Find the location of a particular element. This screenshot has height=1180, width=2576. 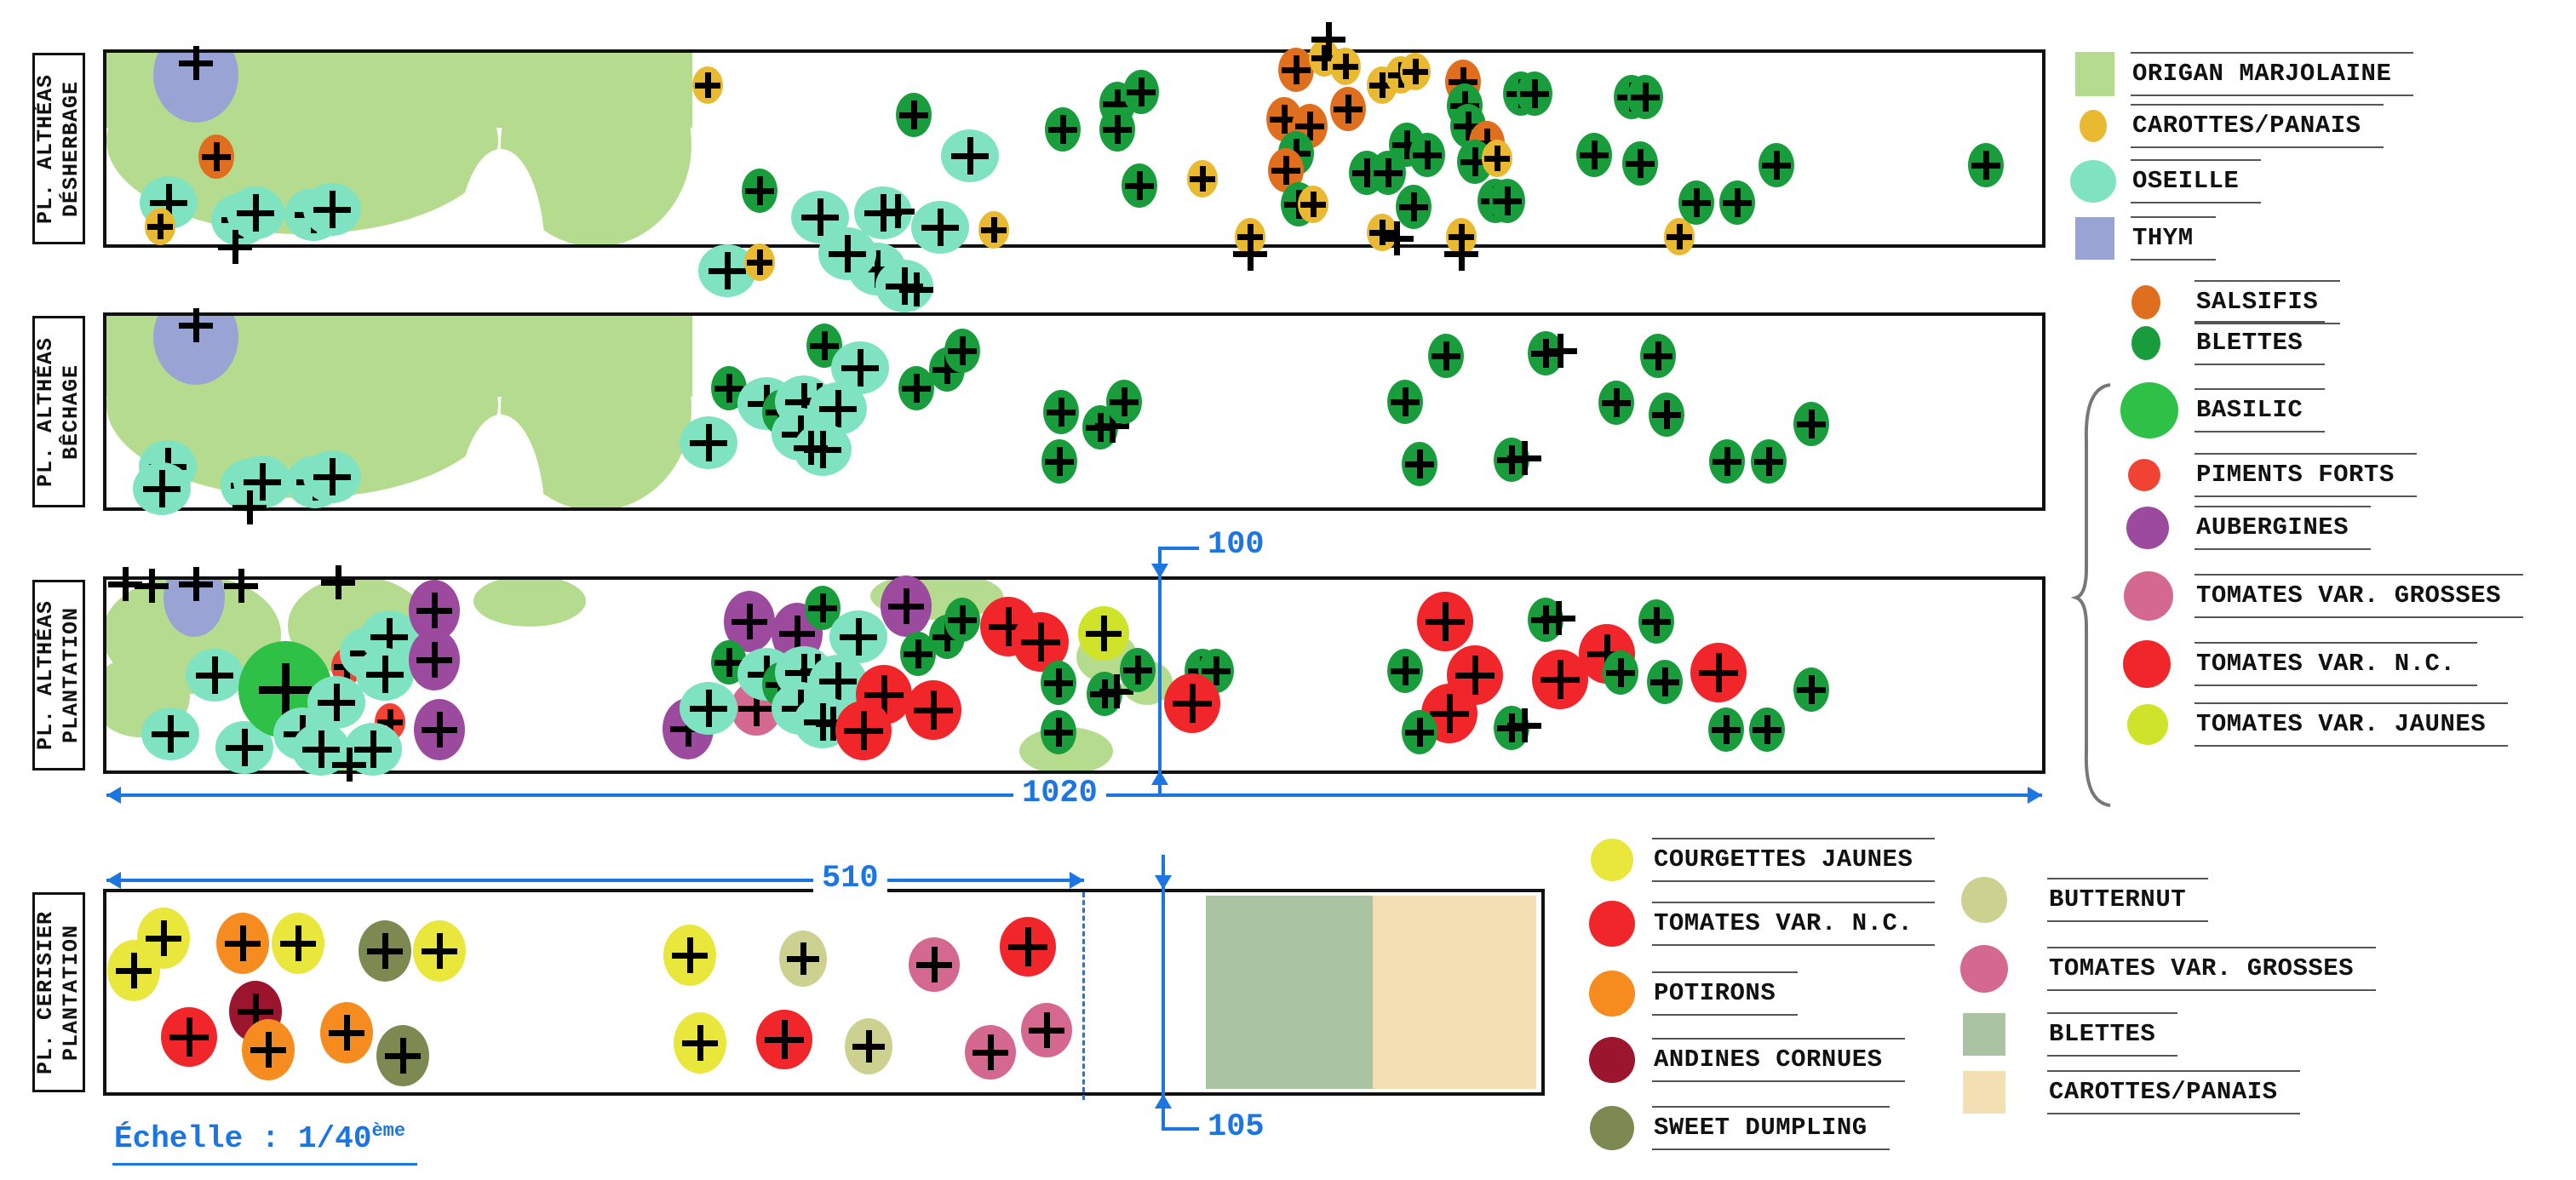

legend-label: SWEET DUMPLING is located at coordinates (1771, 1128).